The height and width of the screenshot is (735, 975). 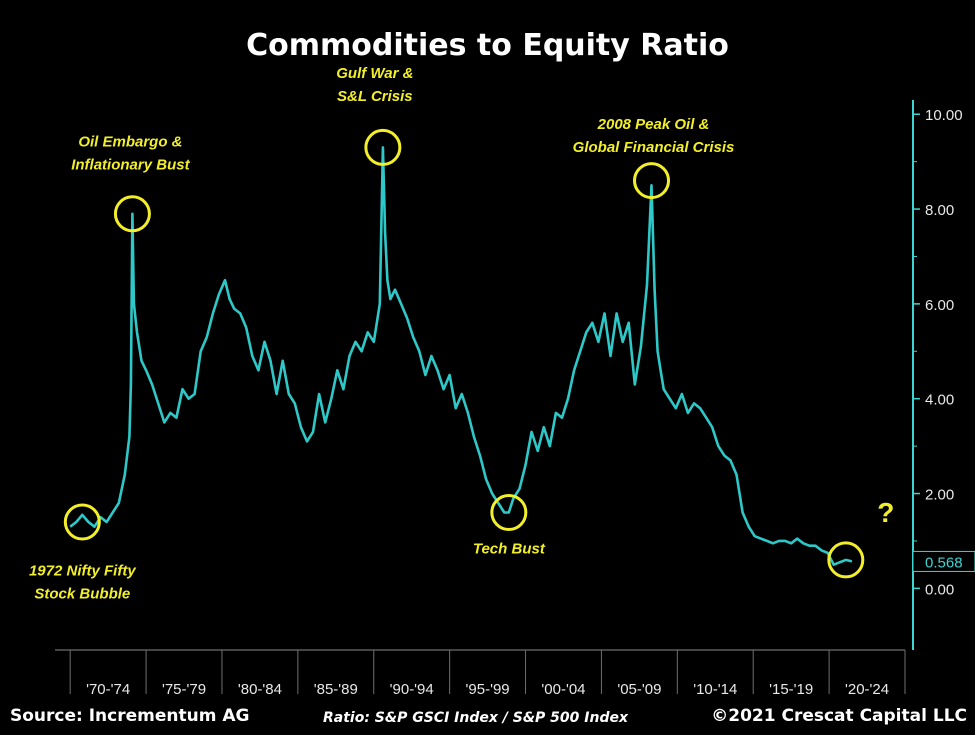 What do you see at coordinates (487, 45) in the screenshot?
I see `chart-title: Commodities to Equity Ratio` at bounding box center [487, 45].